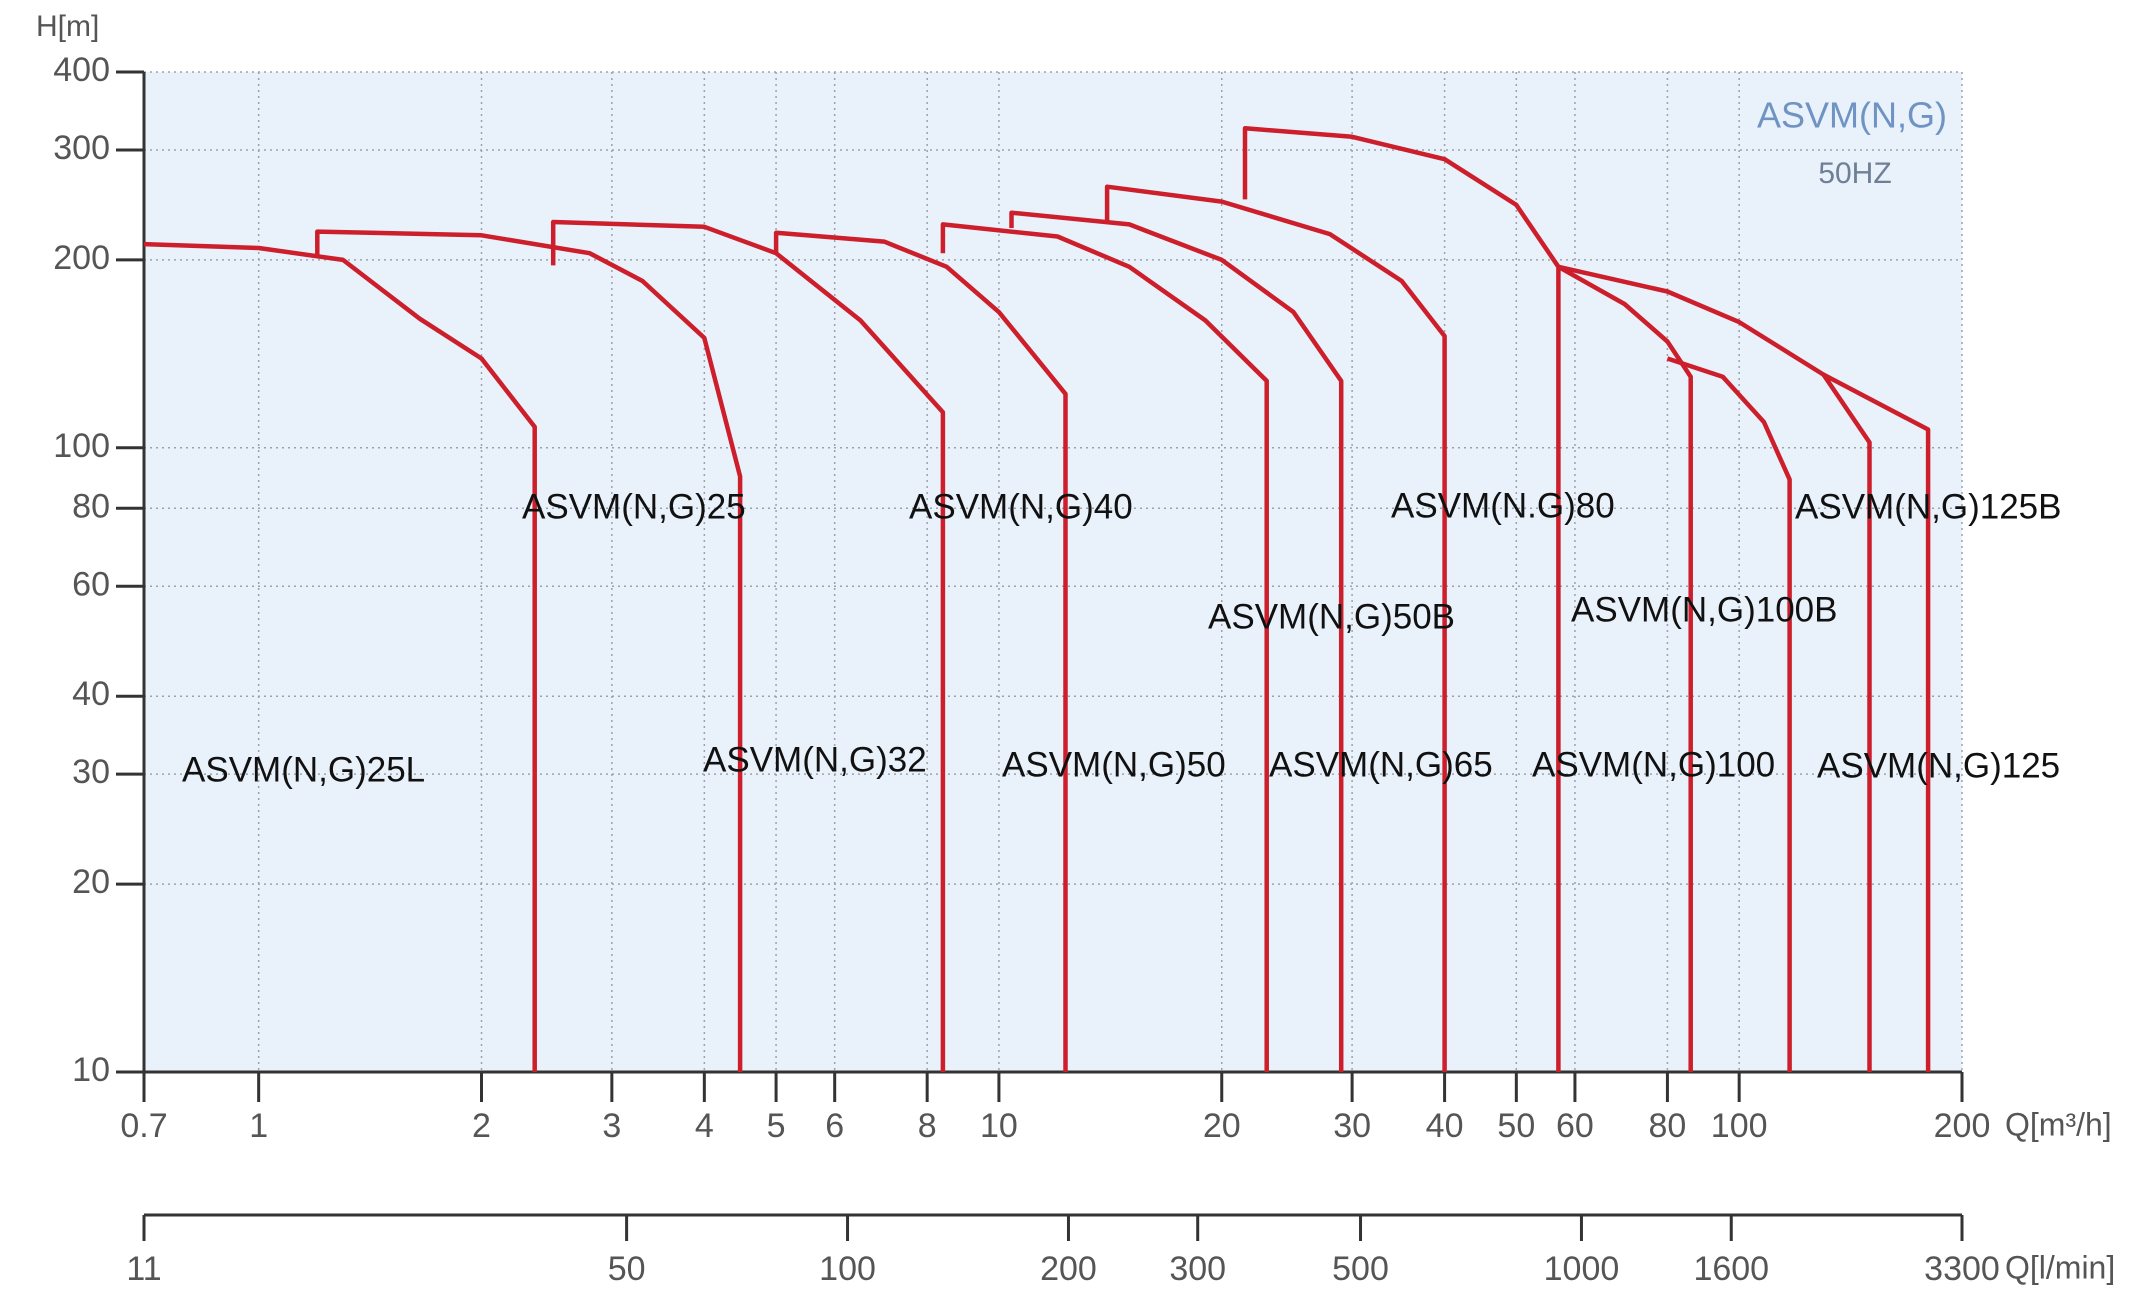 The height and width of the screenshot is (1313, 2145). Describe the element at coordinates (1503, 505) in the screenshot. I see `series-label: ASVM(N.G)80` at that location.